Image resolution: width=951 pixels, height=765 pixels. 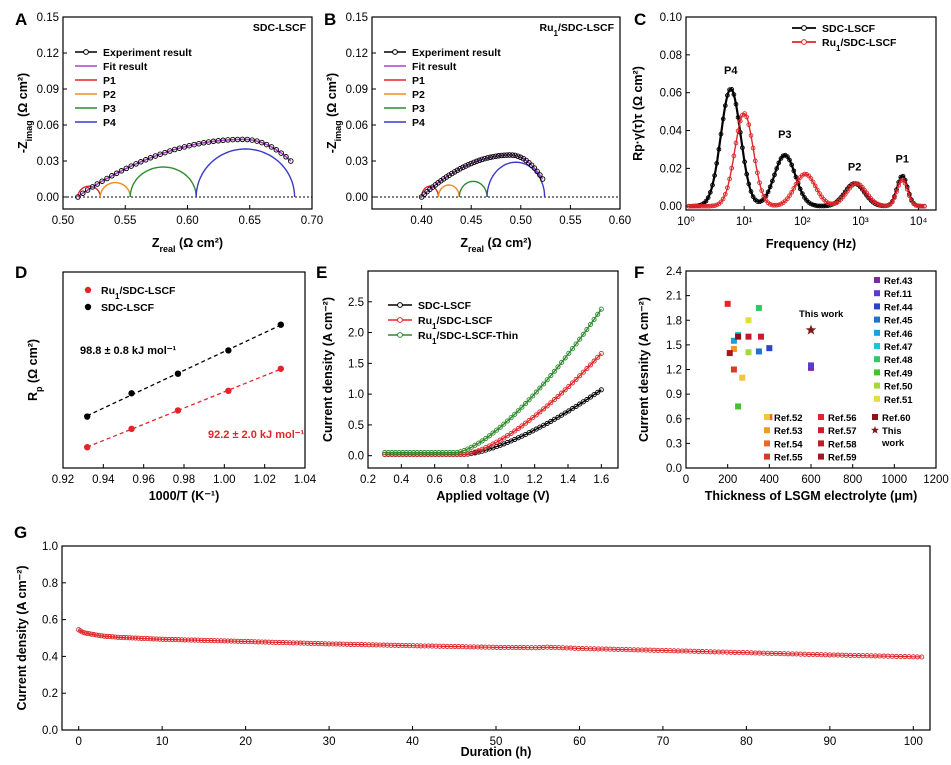 I want to click on E-ytick-label: 1.0, so click(x=356, y=395).